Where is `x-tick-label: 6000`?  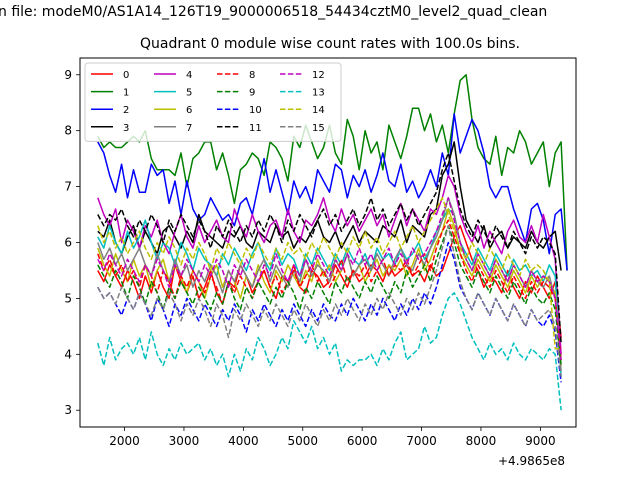
x-tick-label: 6000 is located at coordinates (362, 441).